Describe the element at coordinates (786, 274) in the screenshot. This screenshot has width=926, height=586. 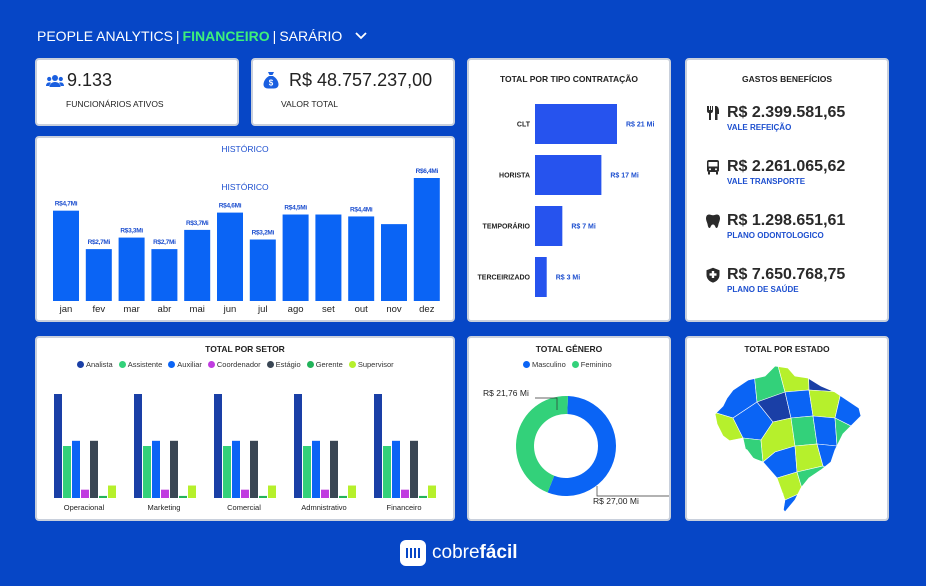
I see `benefit-value: R$ 7.650.768,75` at that location.